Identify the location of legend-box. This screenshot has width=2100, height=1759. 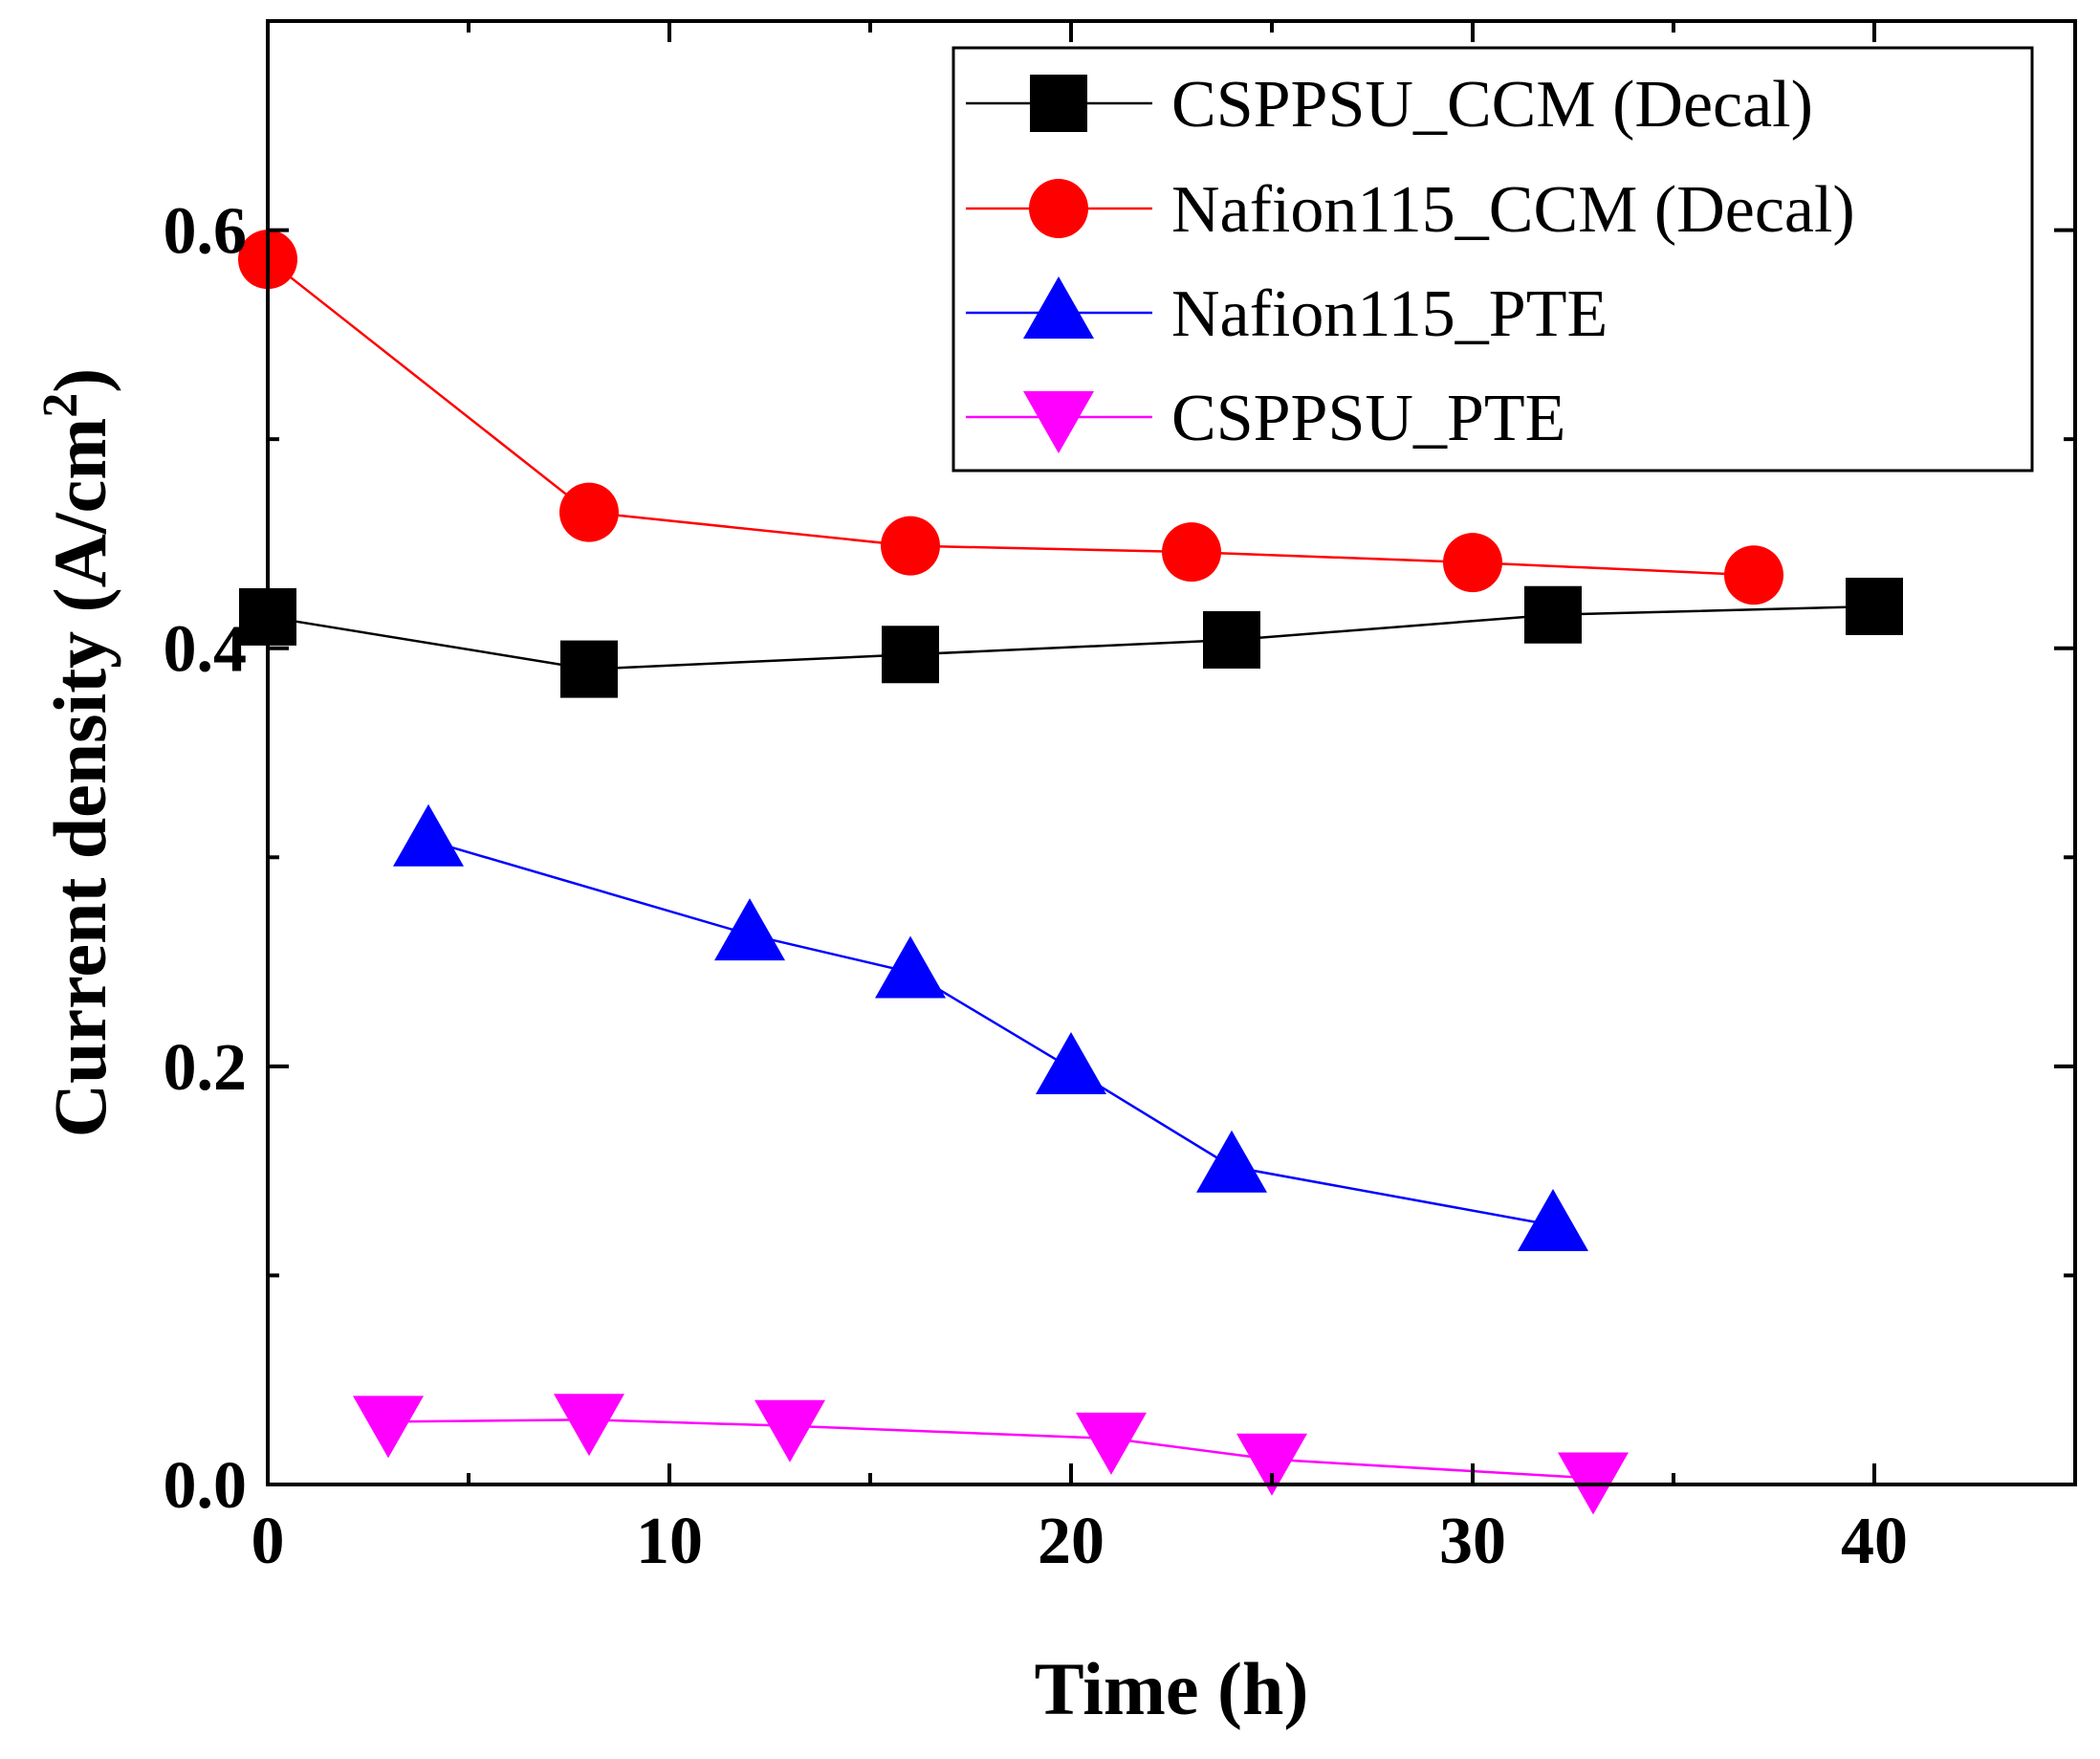
(1493, 259).